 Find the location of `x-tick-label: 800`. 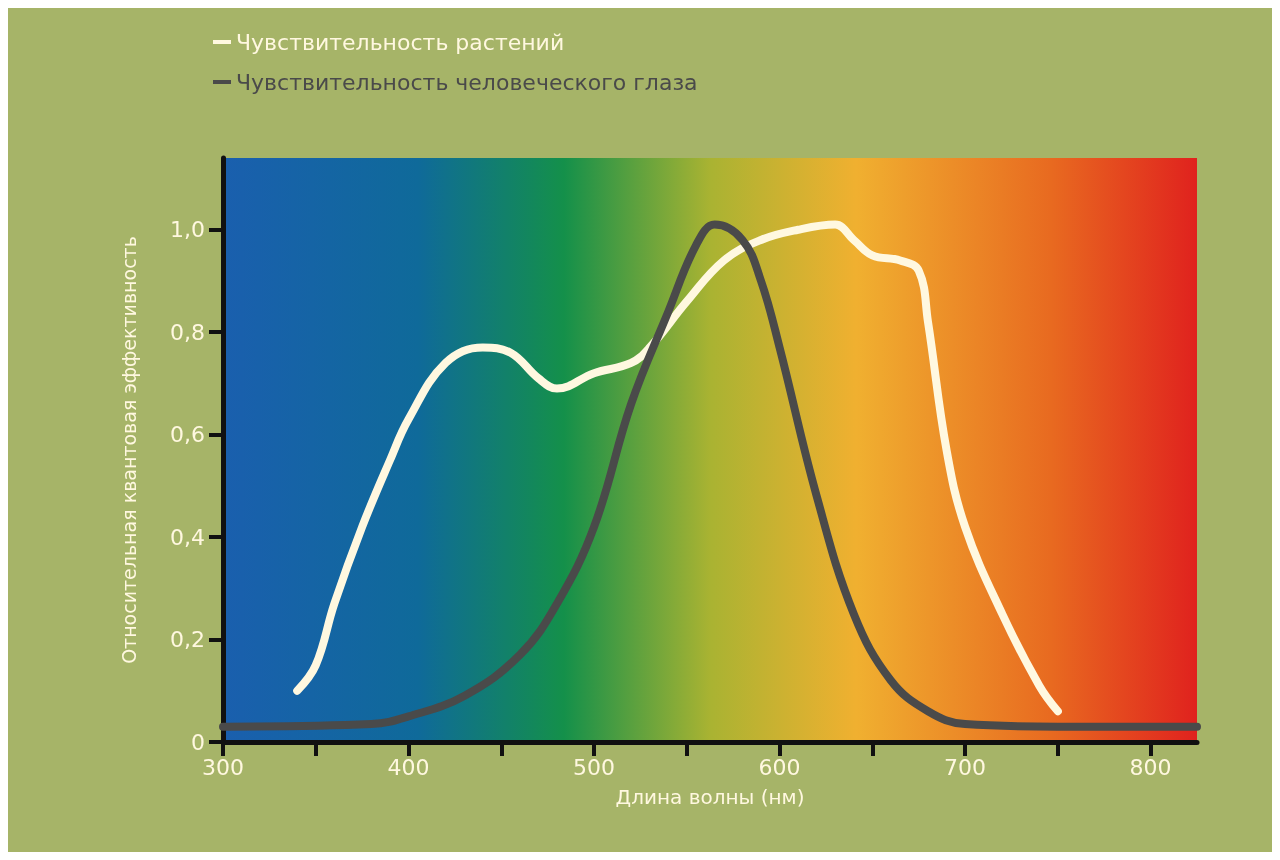

x-tick-label: 800 is located at coordinates (1150, 767).